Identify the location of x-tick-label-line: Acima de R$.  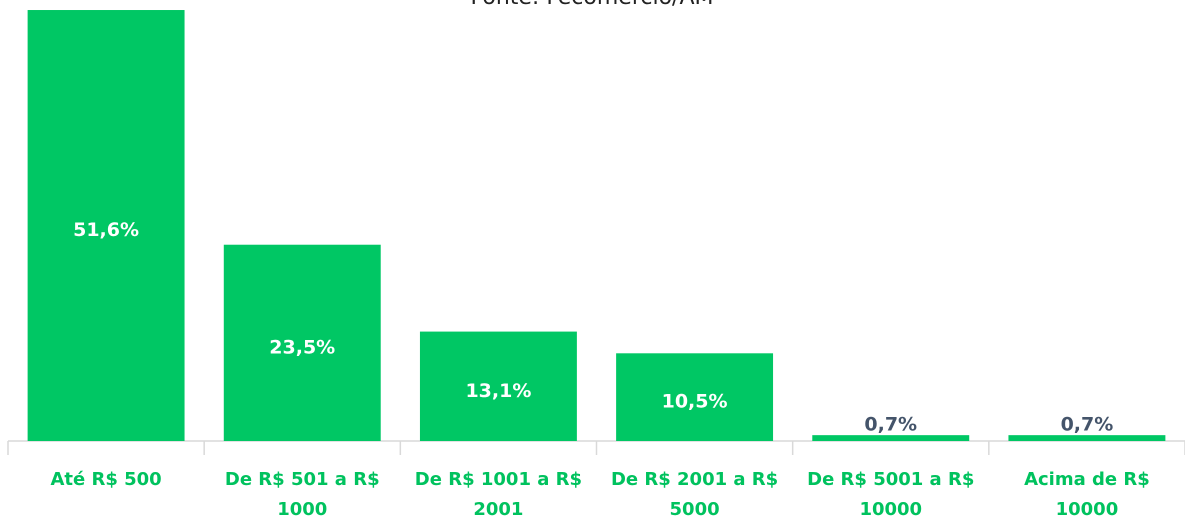
(1087, 479).